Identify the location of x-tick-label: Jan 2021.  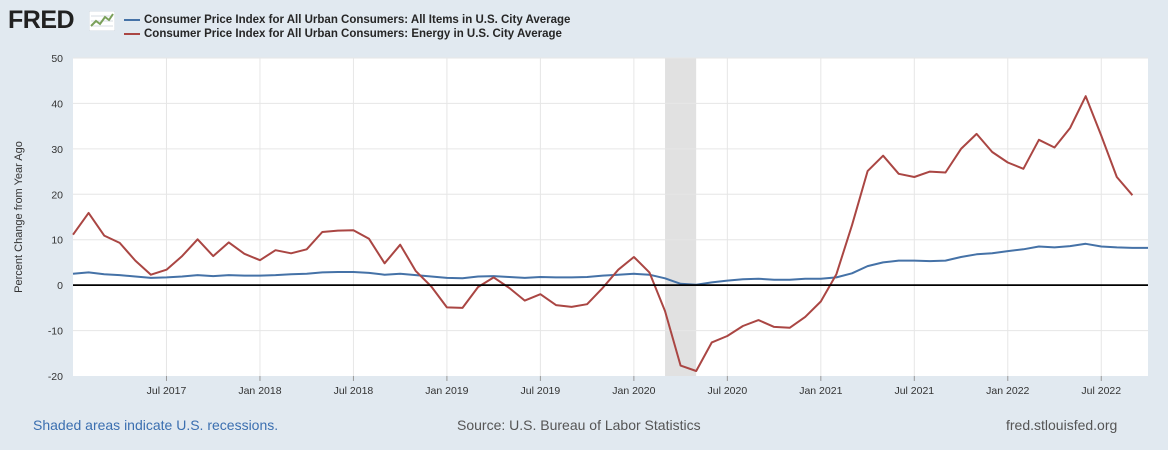
(820, 391).